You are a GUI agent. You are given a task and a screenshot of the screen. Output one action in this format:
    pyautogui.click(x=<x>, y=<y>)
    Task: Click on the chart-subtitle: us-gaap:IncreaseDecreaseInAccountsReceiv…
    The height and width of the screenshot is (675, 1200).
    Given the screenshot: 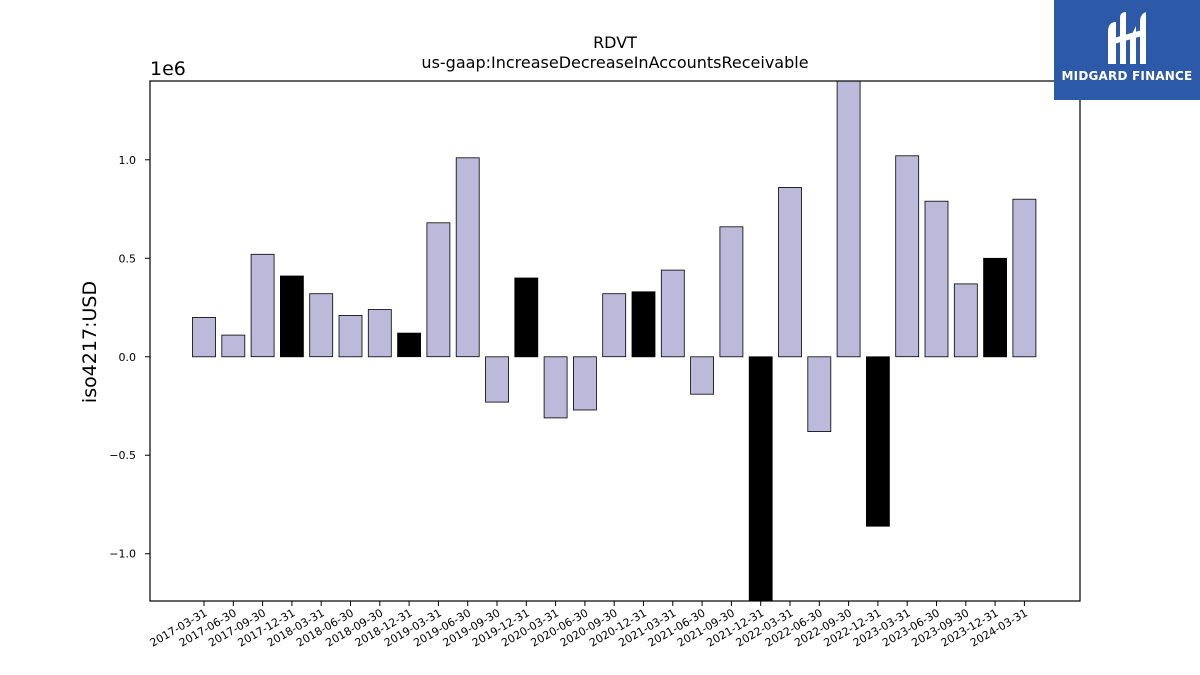 What is the action you would take?
    pyautogui.click(x=614, y=62)
    